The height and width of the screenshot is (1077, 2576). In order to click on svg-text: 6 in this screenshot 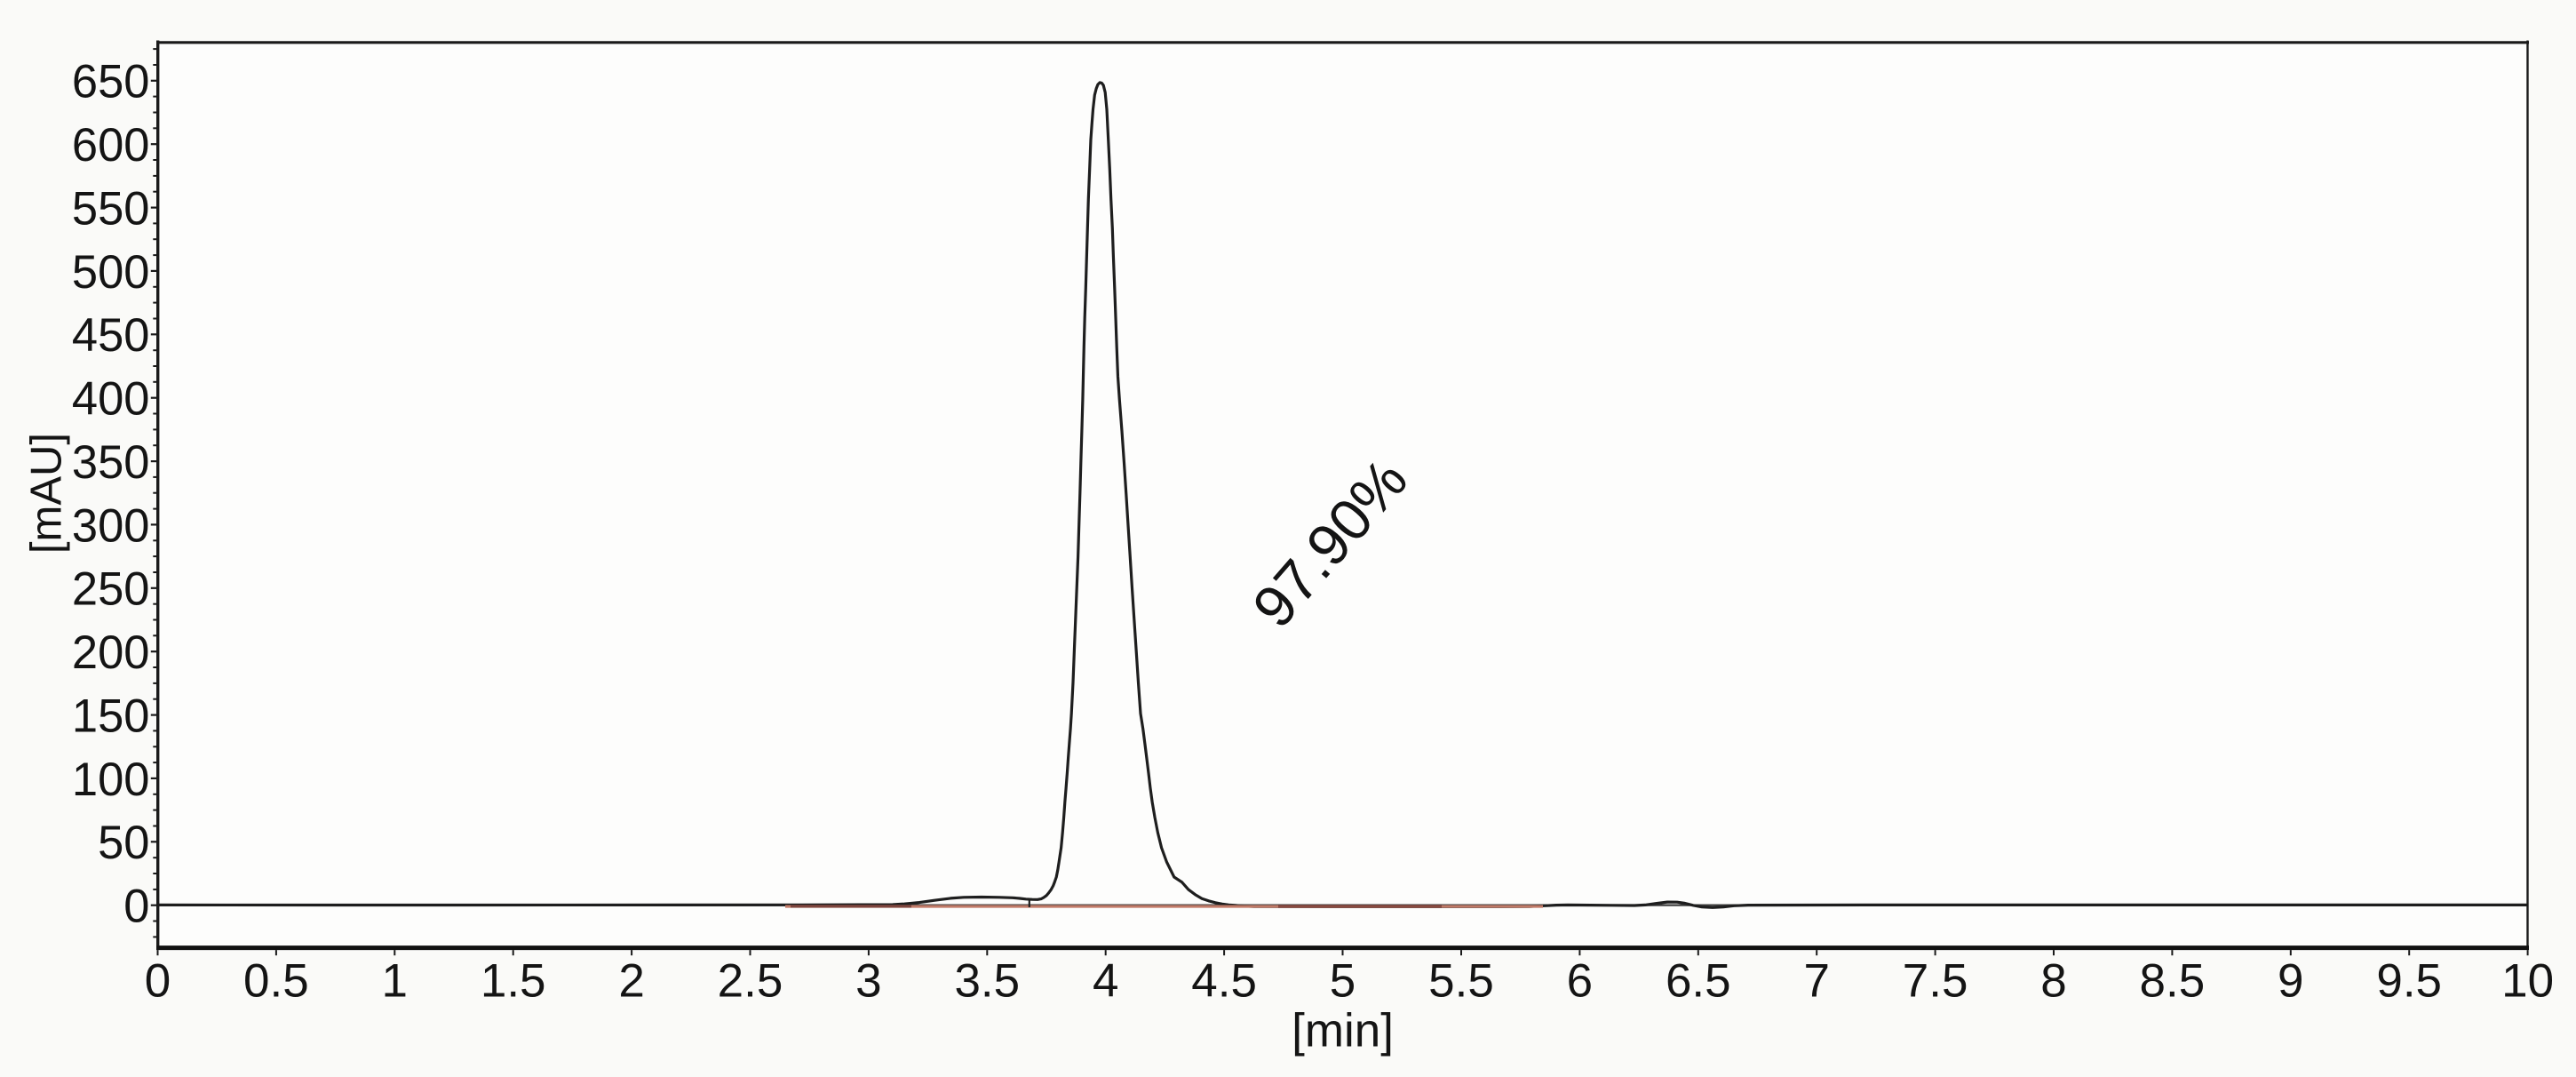, I will do `click(1580, 982)`.